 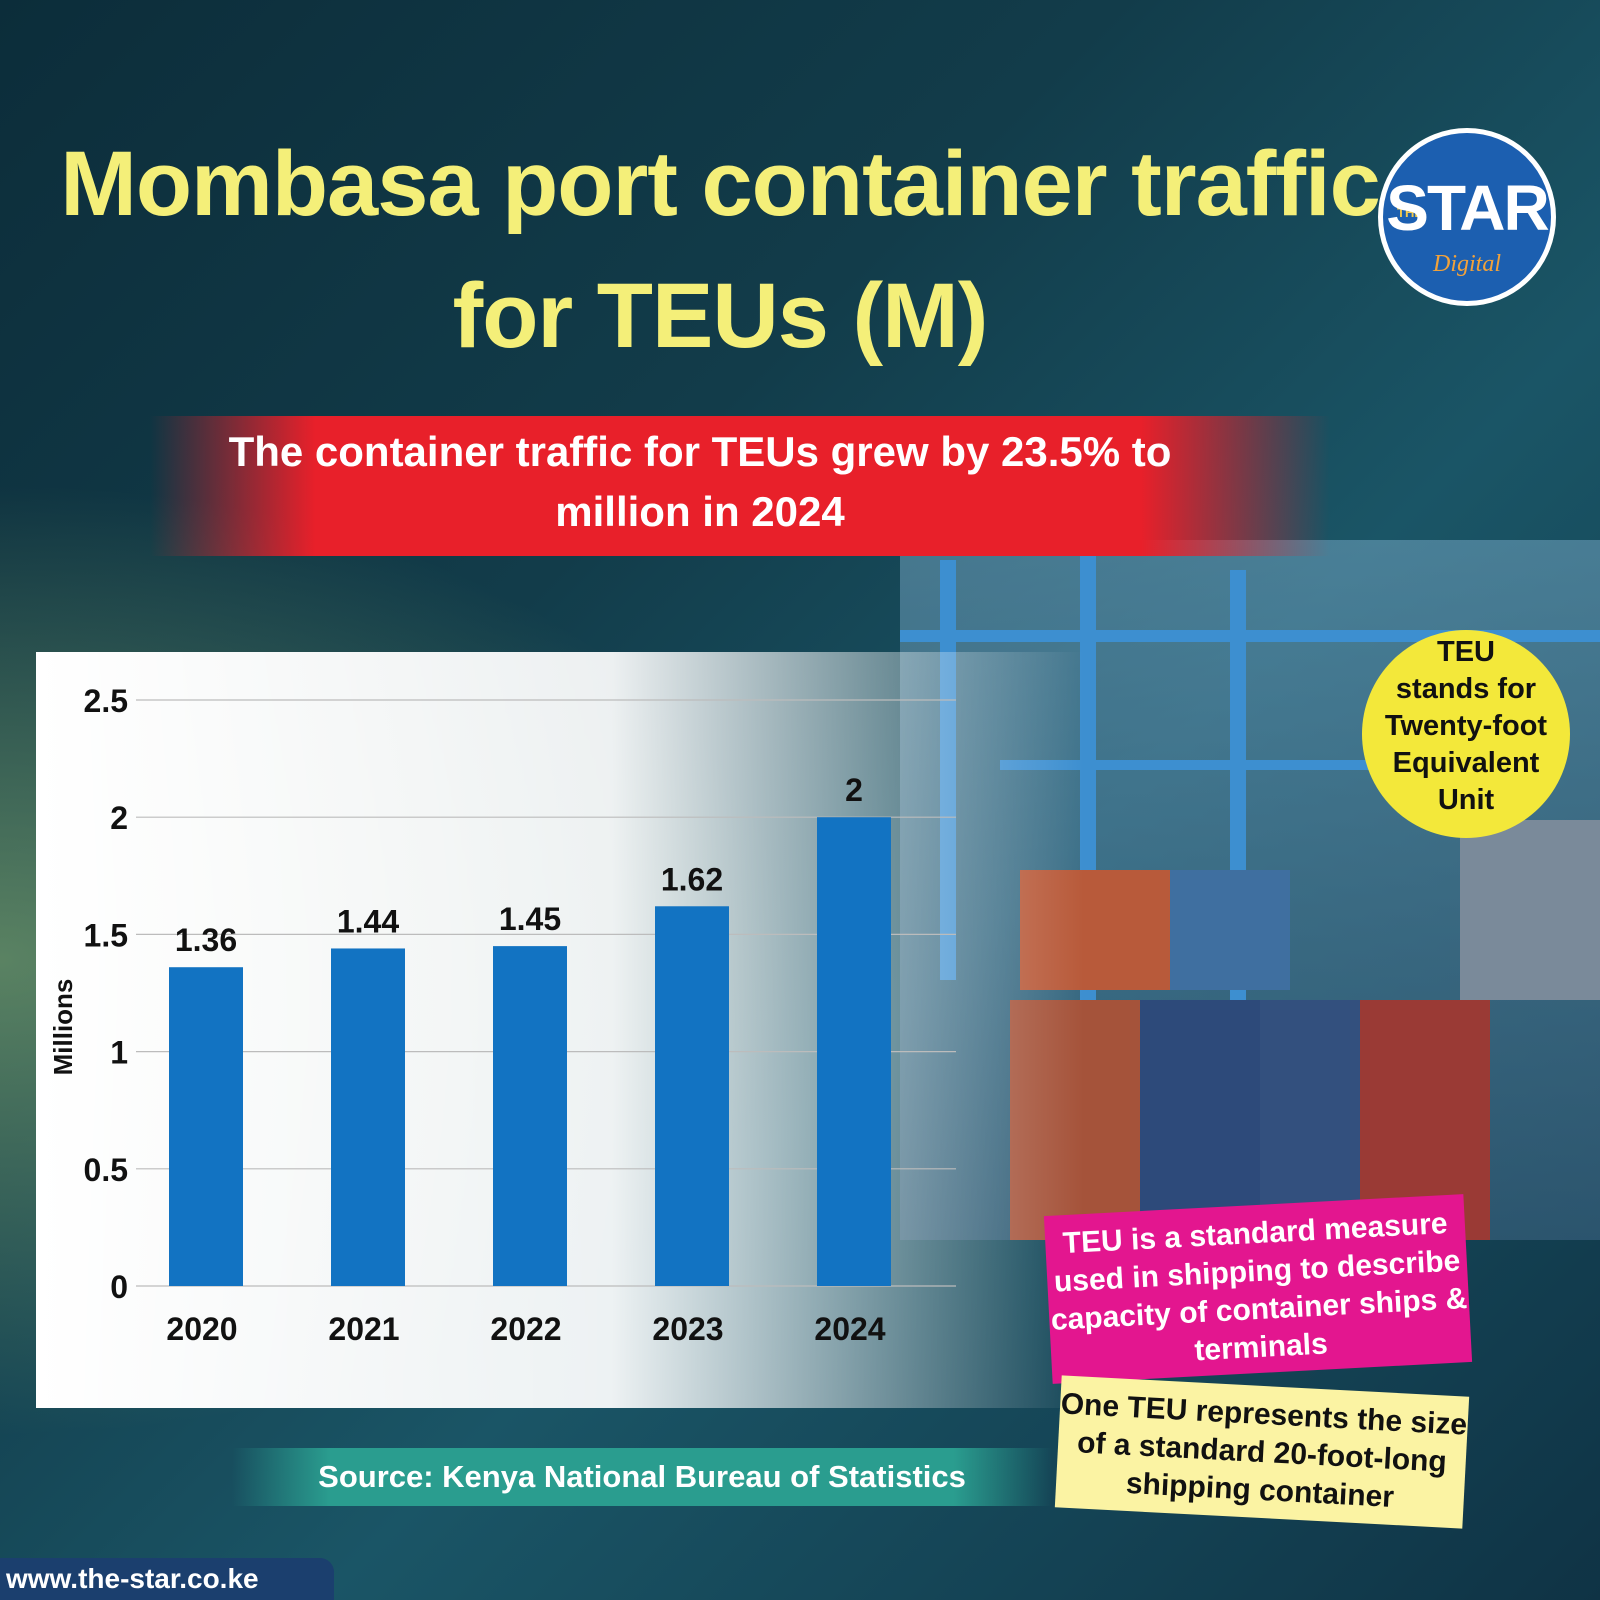 I want to click on website-url: www.the-star.co.ke, so click(x=167, y=1579).